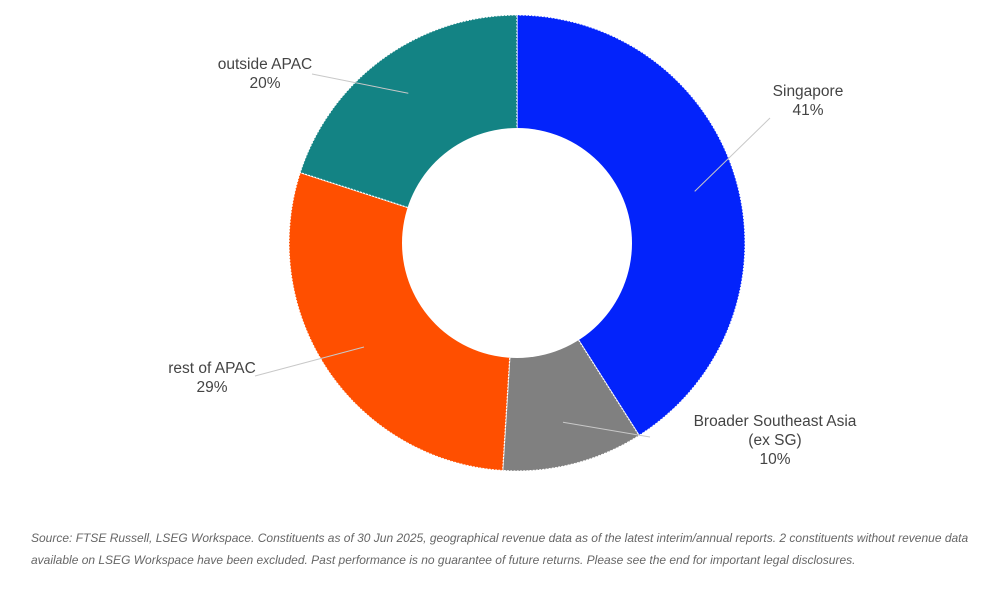 This screenshot has width=1003, height=592. I want to click on data-label-line: outside APAC, so click(265, 64).